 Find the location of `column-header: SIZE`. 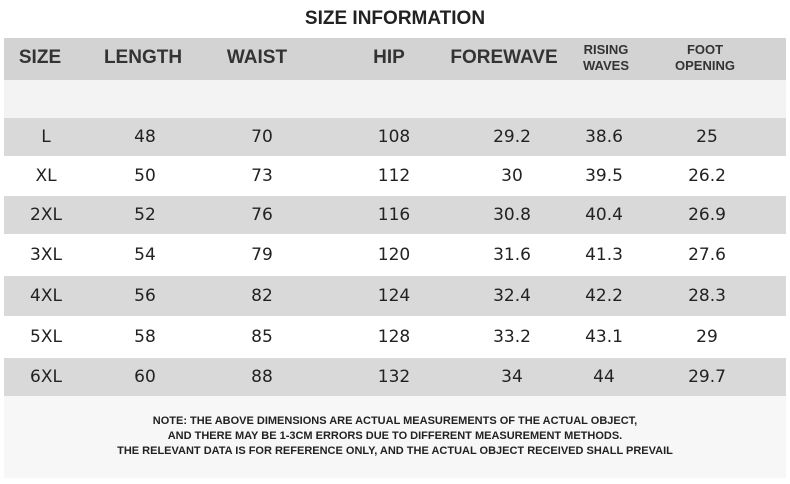

column-header: SIZE is located at coordinates (40, 57).